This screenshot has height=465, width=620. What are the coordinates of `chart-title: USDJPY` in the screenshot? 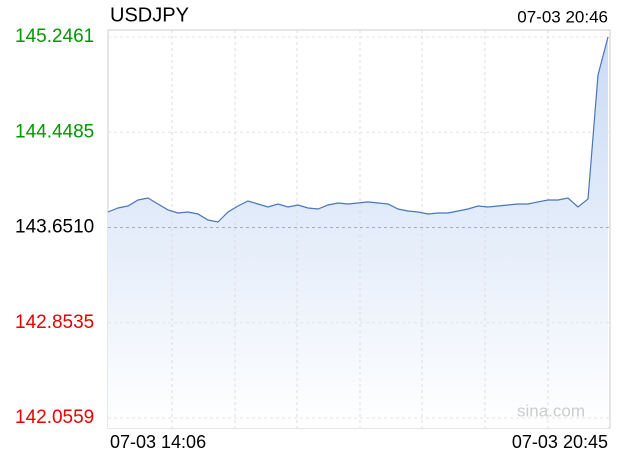 It's located at (149, 15).